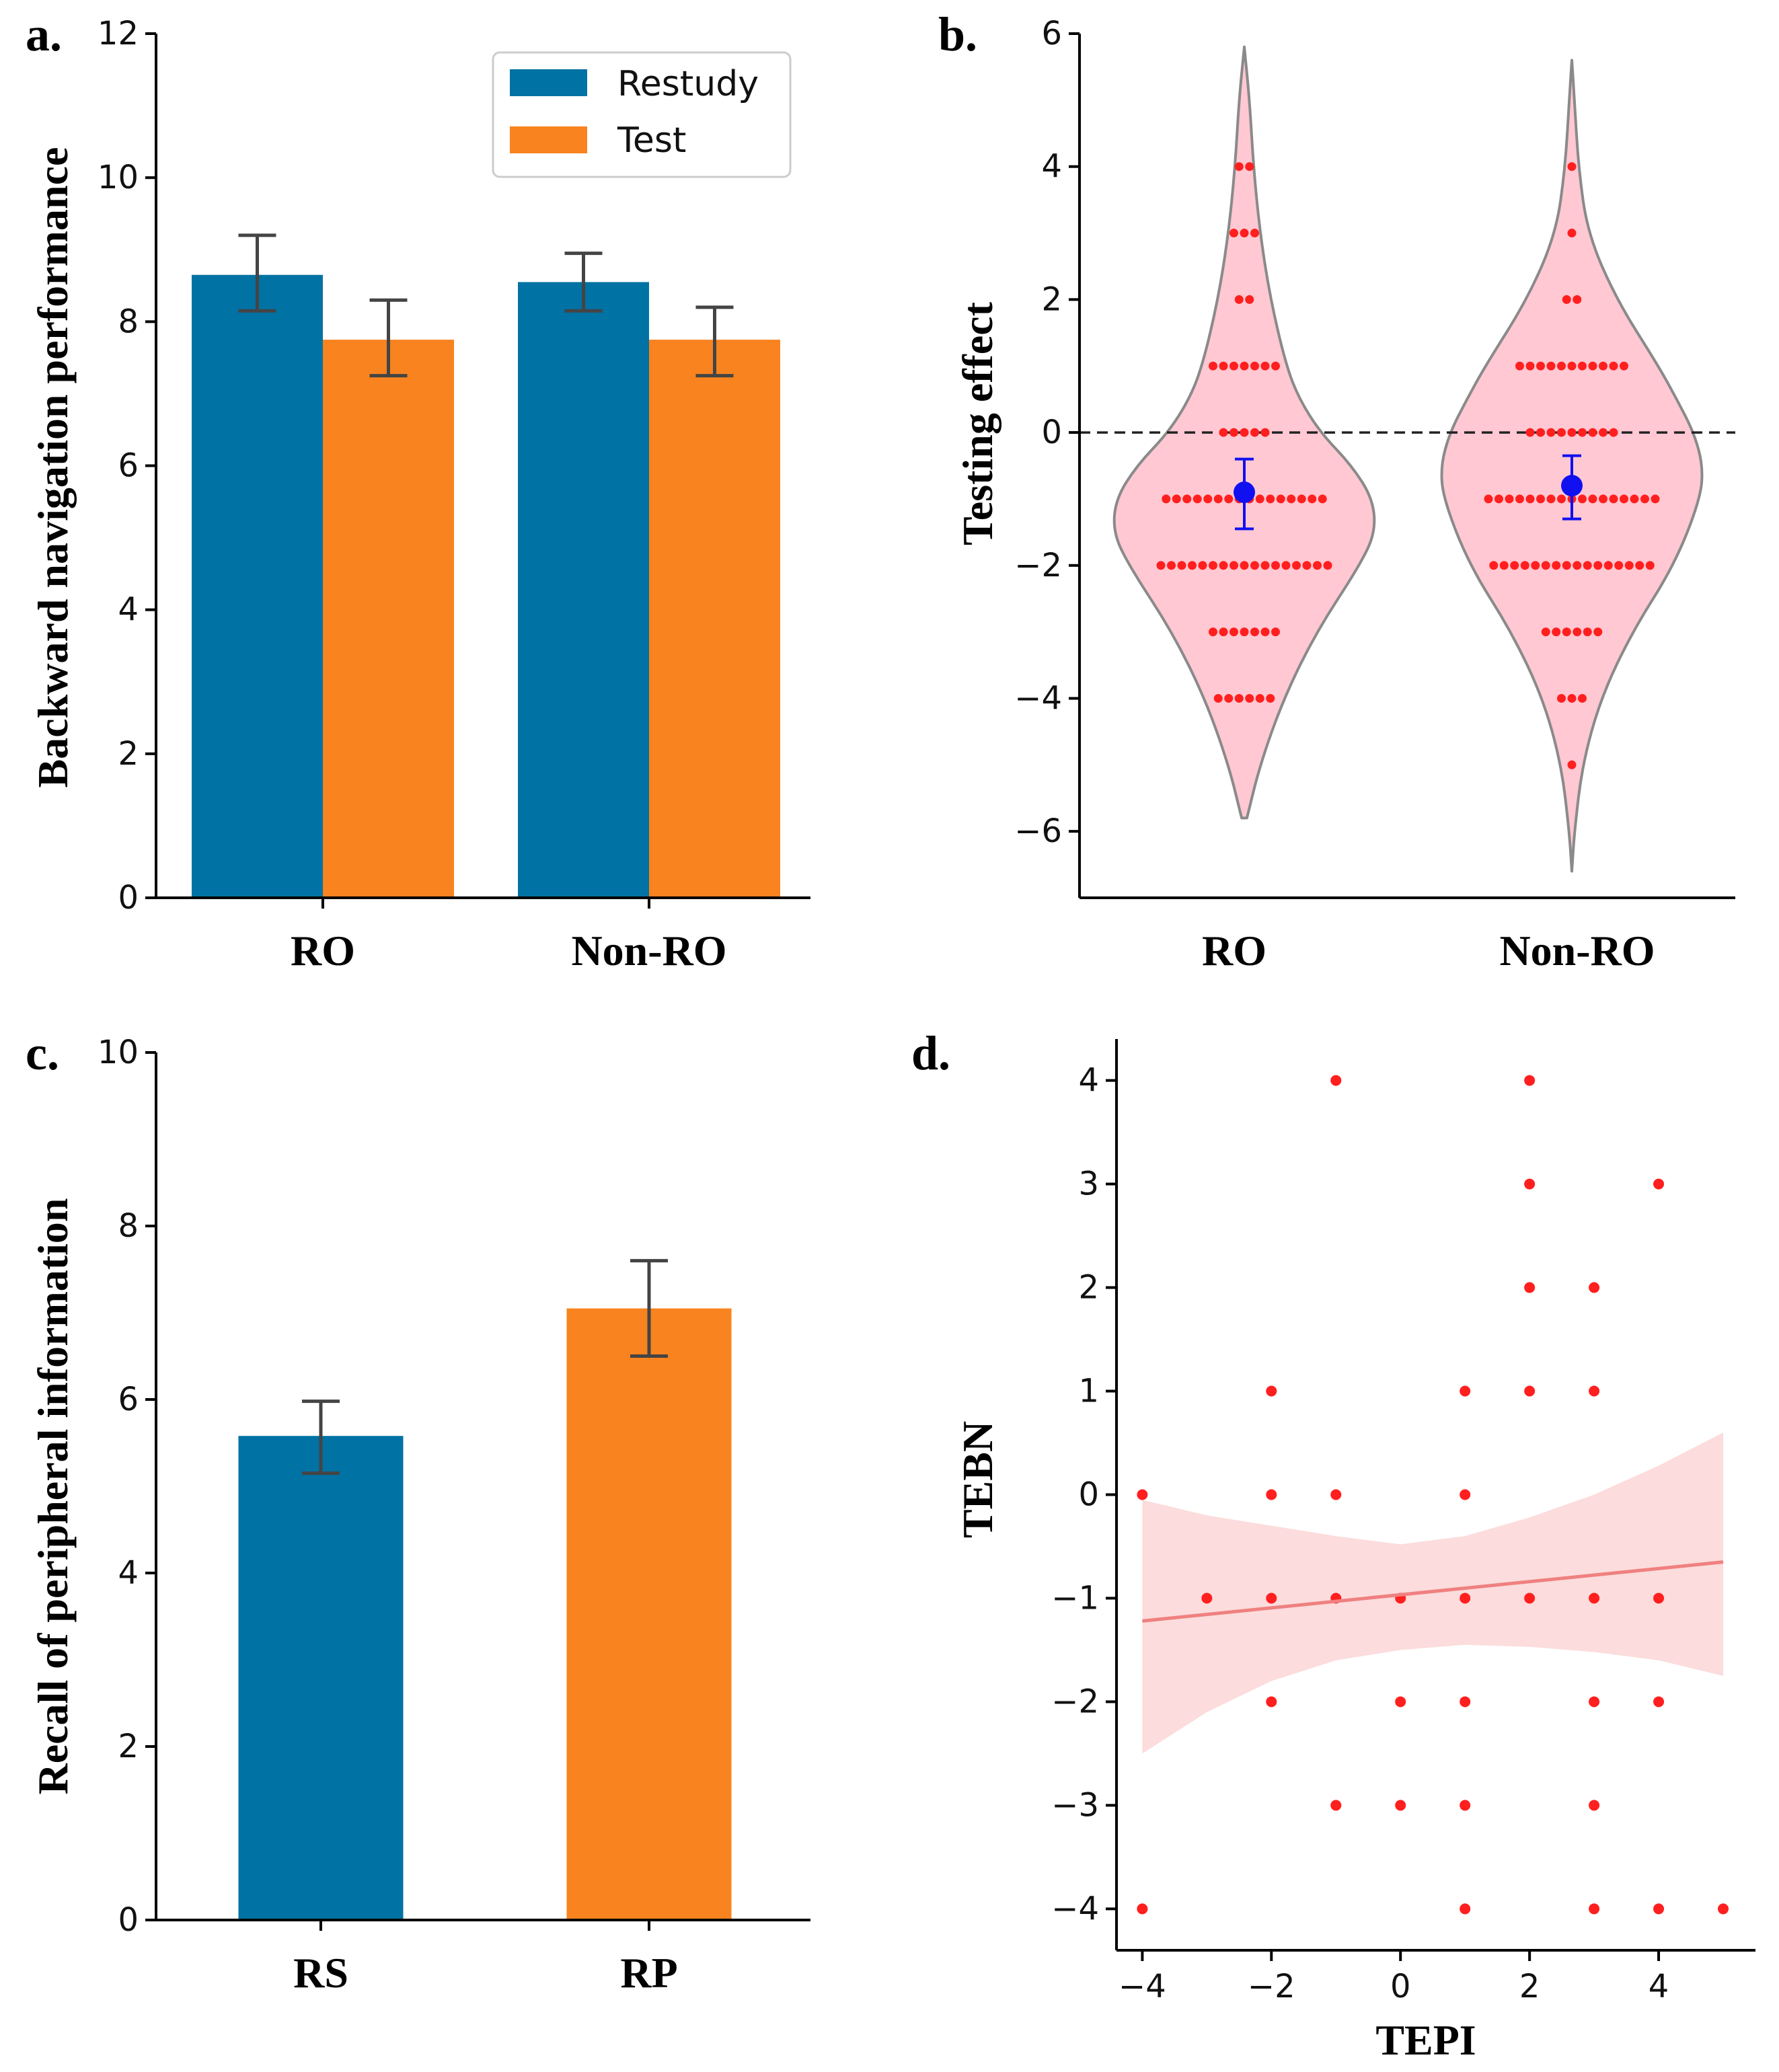 The image size is (1779, 2072). What do you see at coordinates (42, 1053) in the screenshot?
I see `panel-label-c: c.` at bounding box center [42, 1053].